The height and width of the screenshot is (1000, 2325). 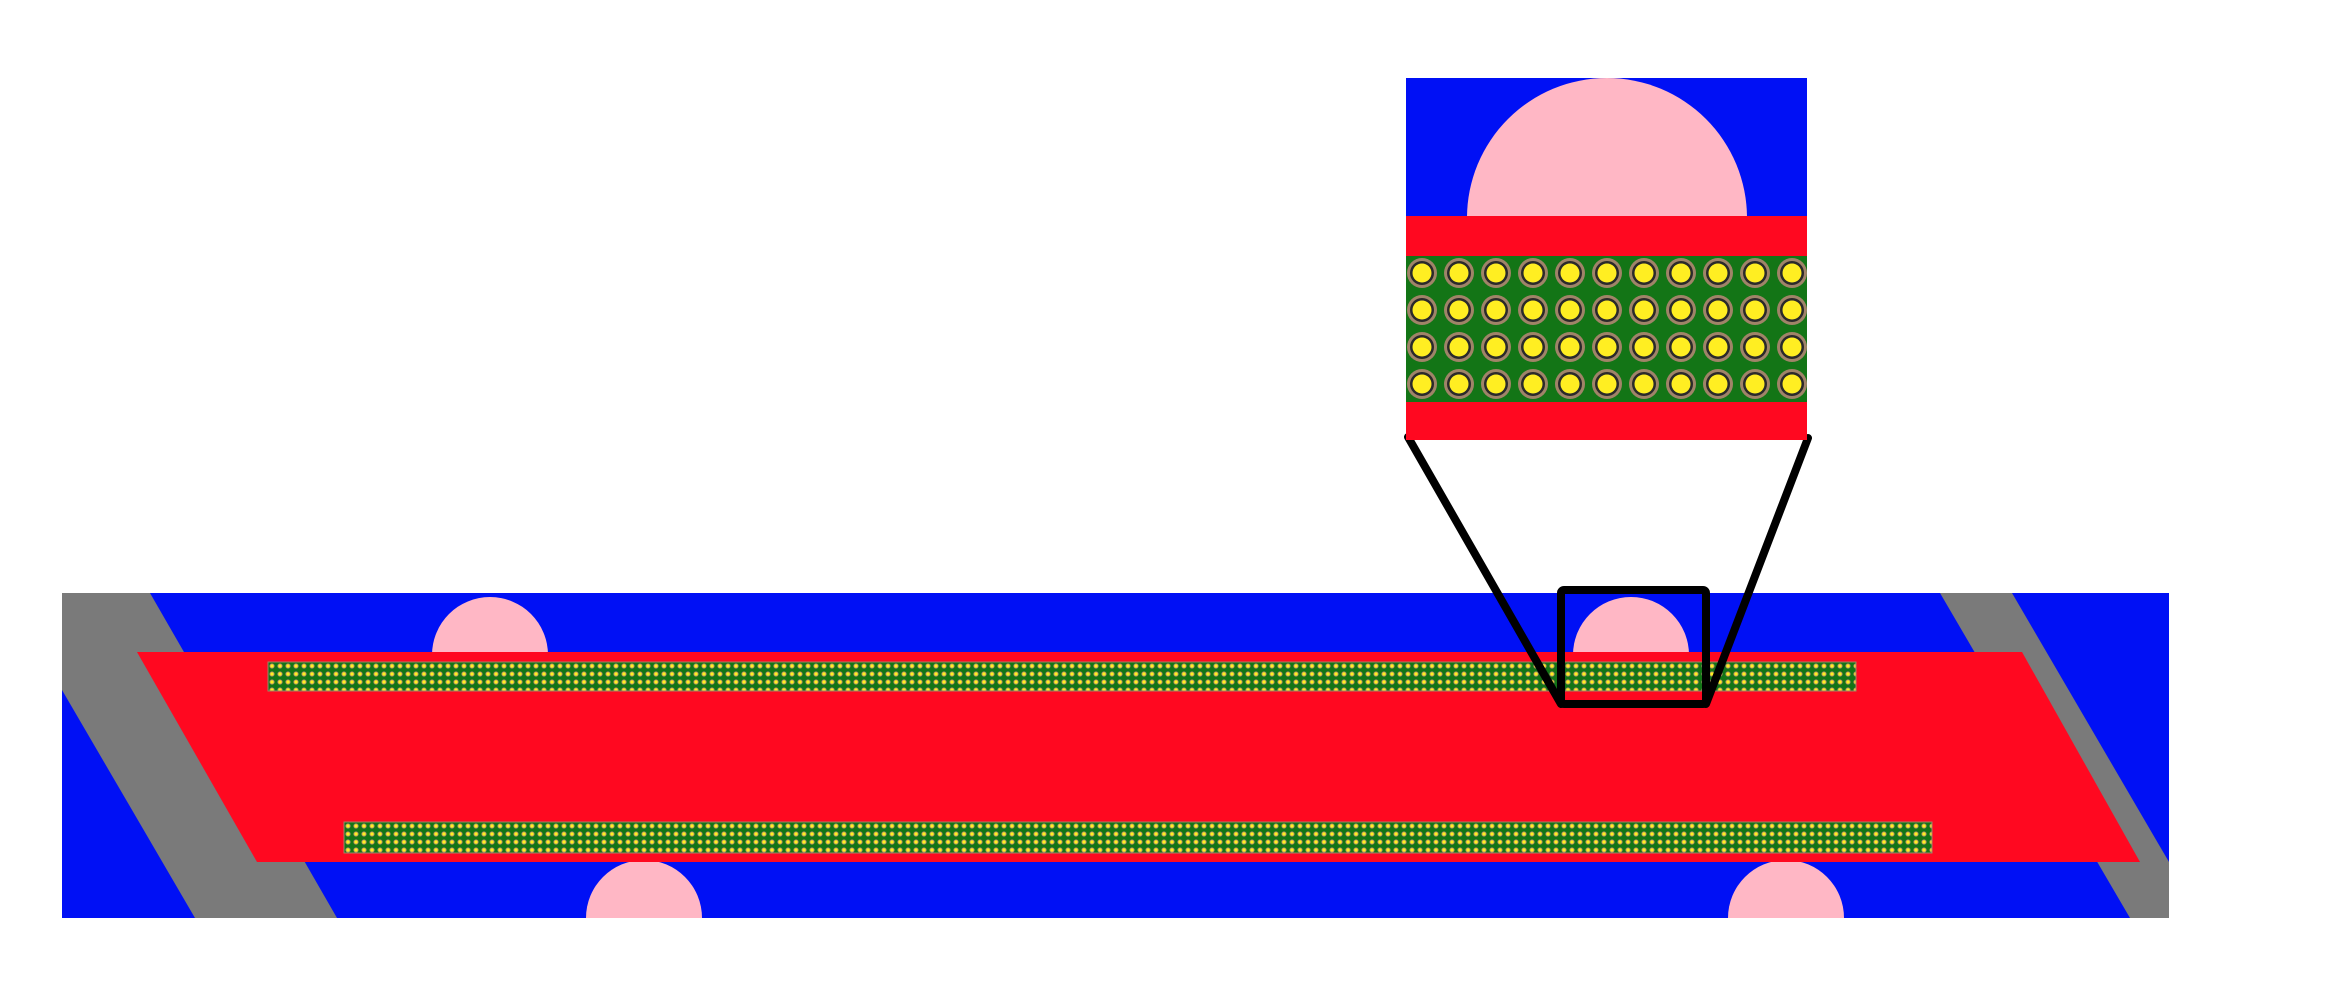 I want to click on zoom-line-left, so click(x=1484, y=570).